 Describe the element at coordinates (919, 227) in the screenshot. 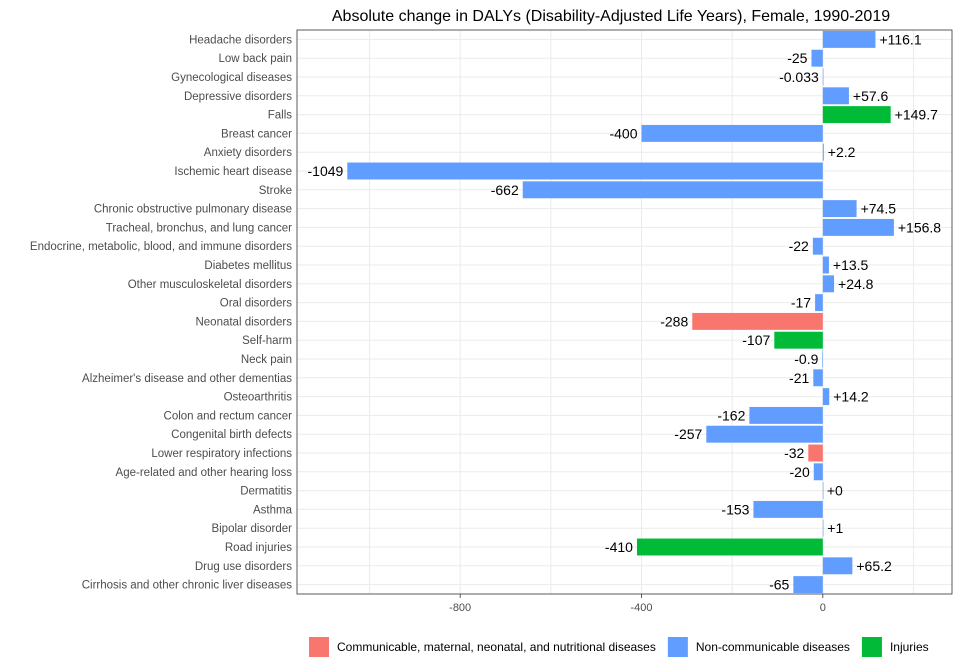

I see `data-label-tracheal-bronchus-and-lung-cancer: +156.8` at that location.